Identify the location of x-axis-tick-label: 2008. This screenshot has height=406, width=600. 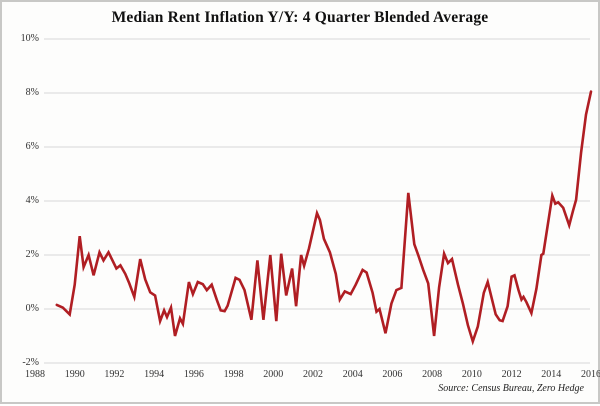
(432, 374).